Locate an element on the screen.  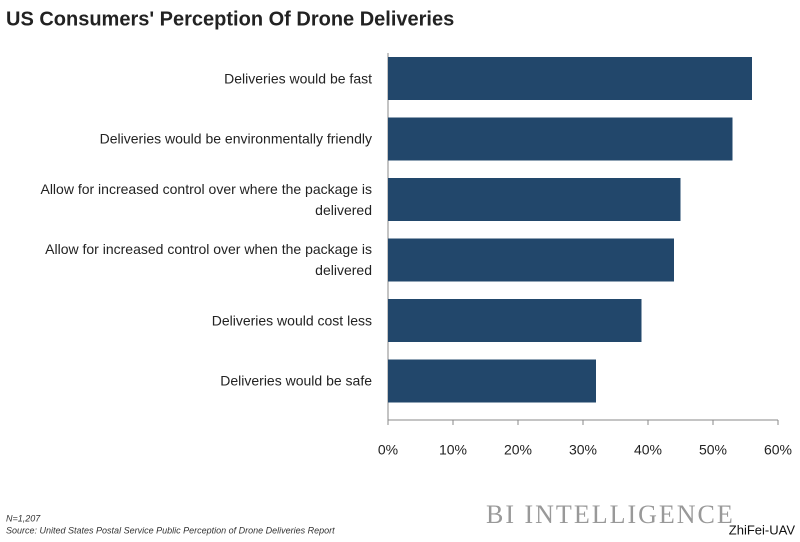
category-label: Deliveries would be fast is located at coordinates (298, 78).